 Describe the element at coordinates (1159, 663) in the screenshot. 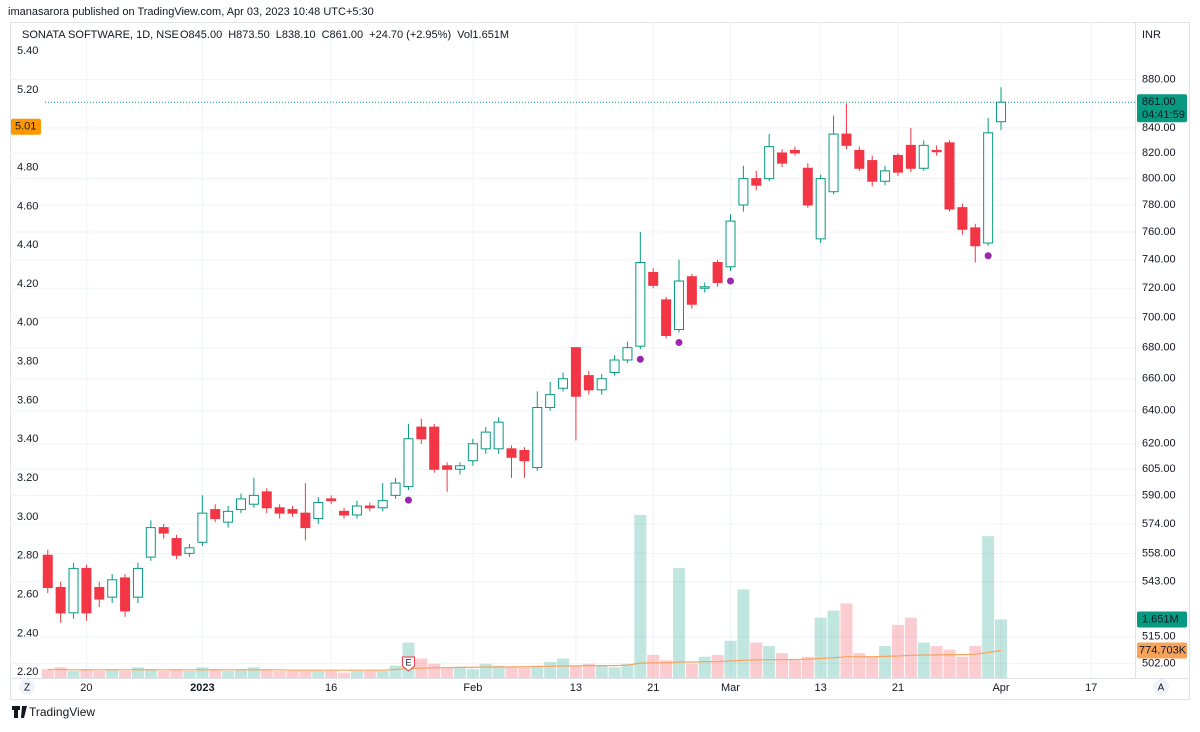

I see `y-tick-label: 502.00` at that location.